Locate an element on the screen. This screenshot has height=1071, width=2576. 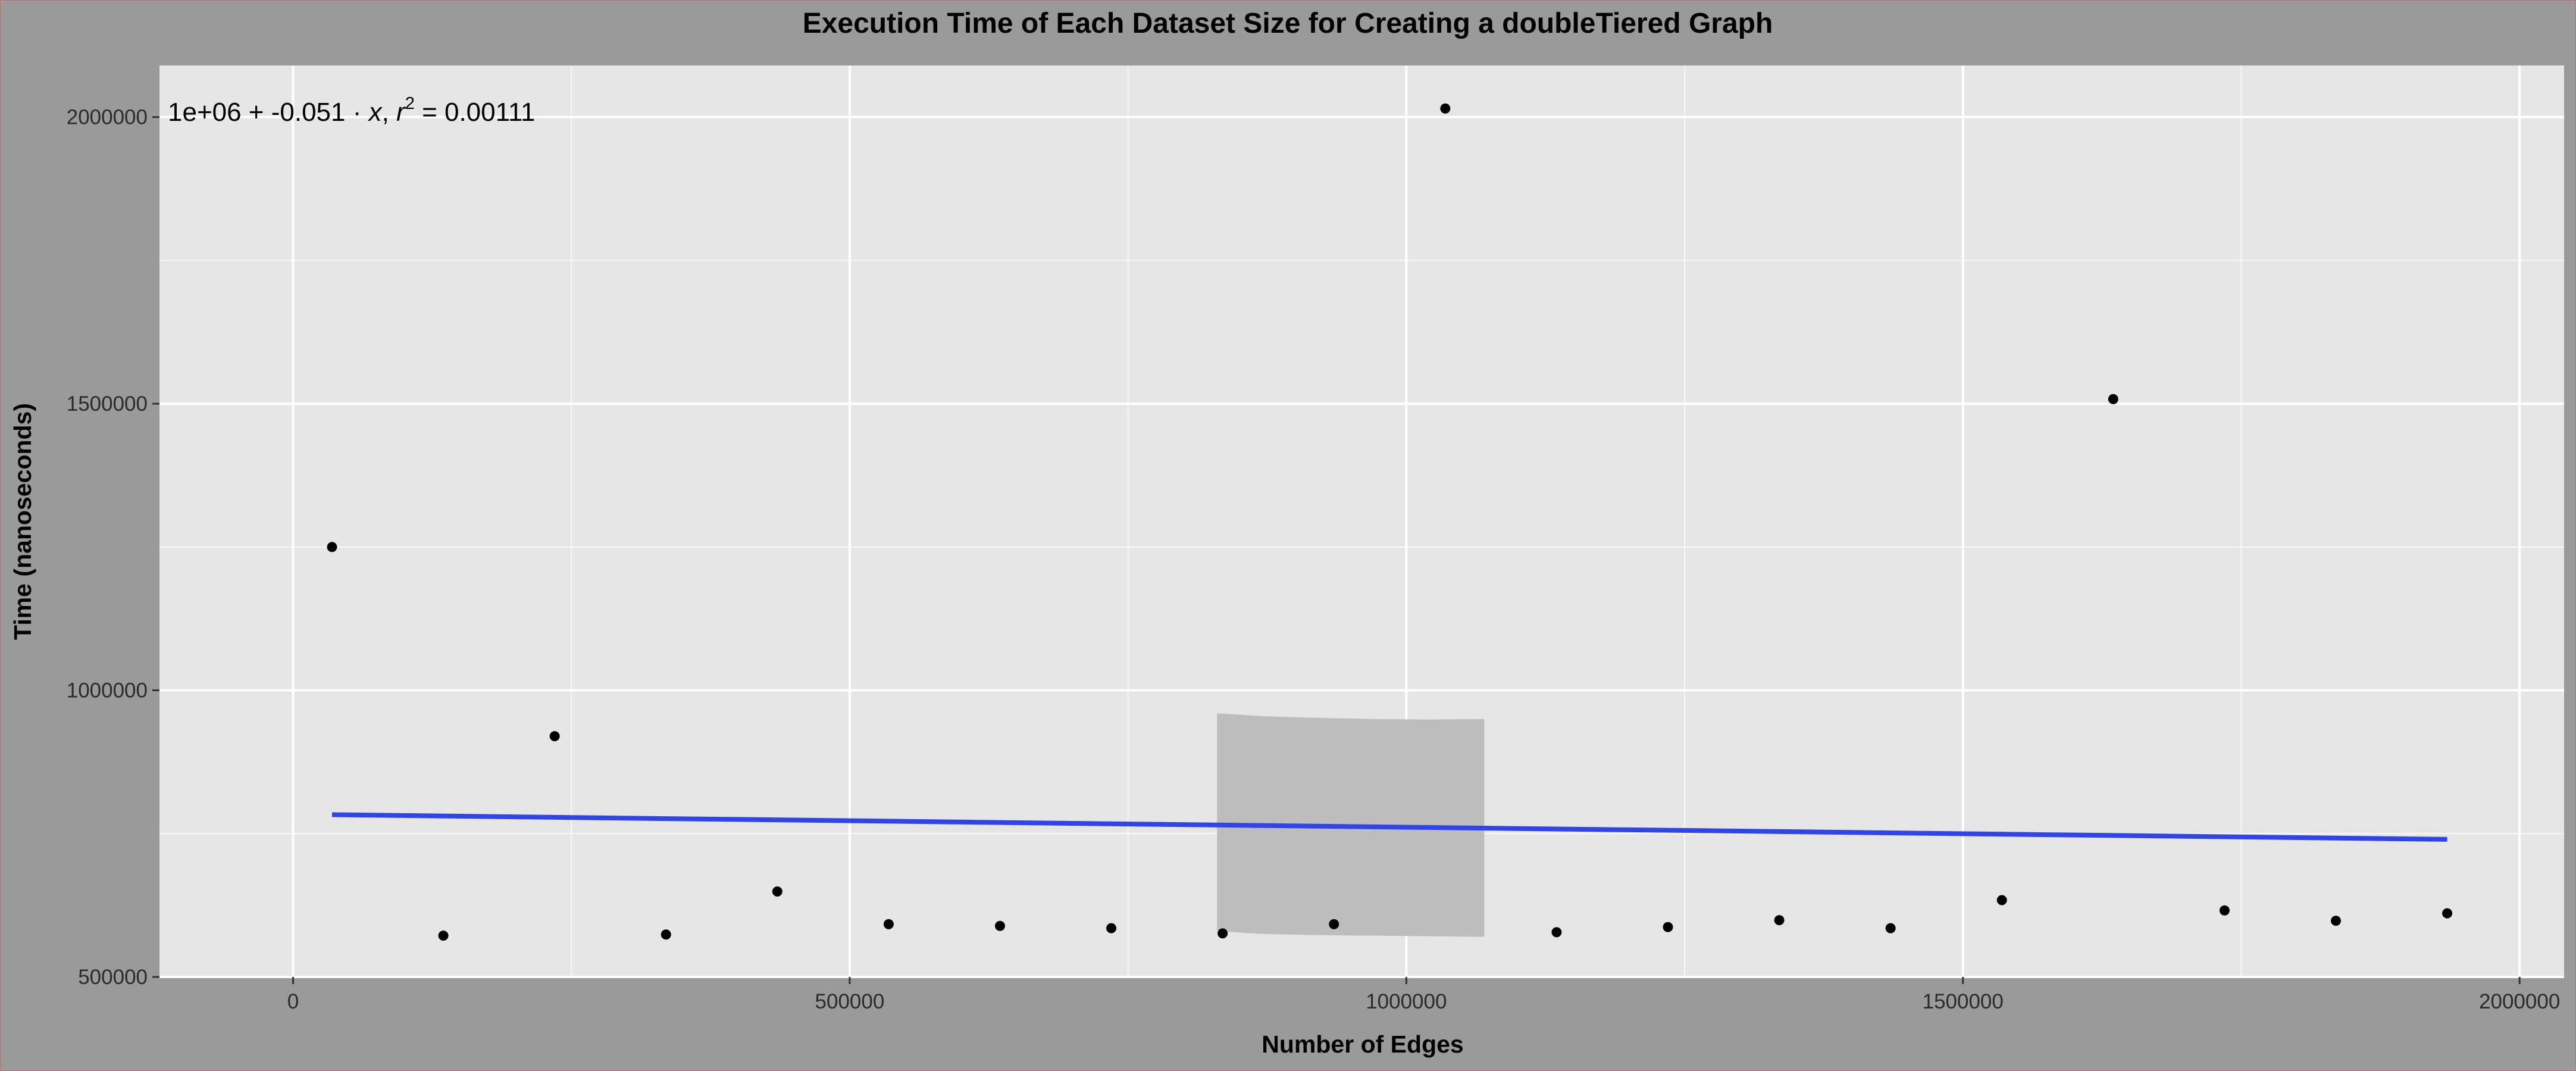
y-axis-ticks: 500000 1000000 1500000 2000000 is located at coordinates (113, 547).